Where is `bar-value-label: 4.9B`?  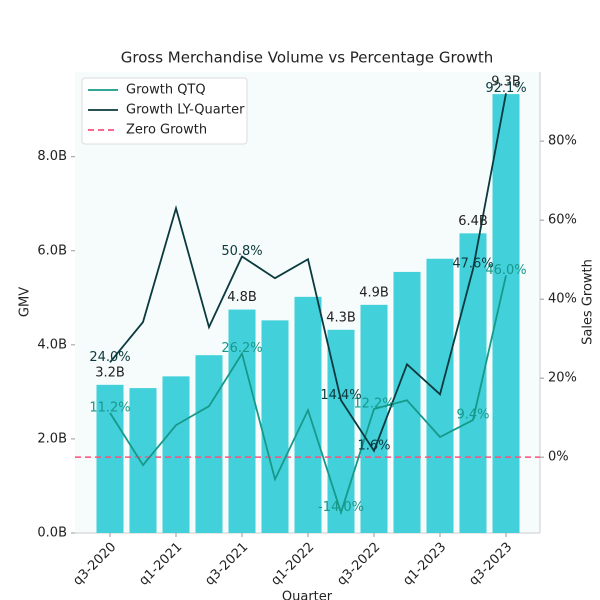
bar-value-label: 4.9B is located at coordinates (374, 292).